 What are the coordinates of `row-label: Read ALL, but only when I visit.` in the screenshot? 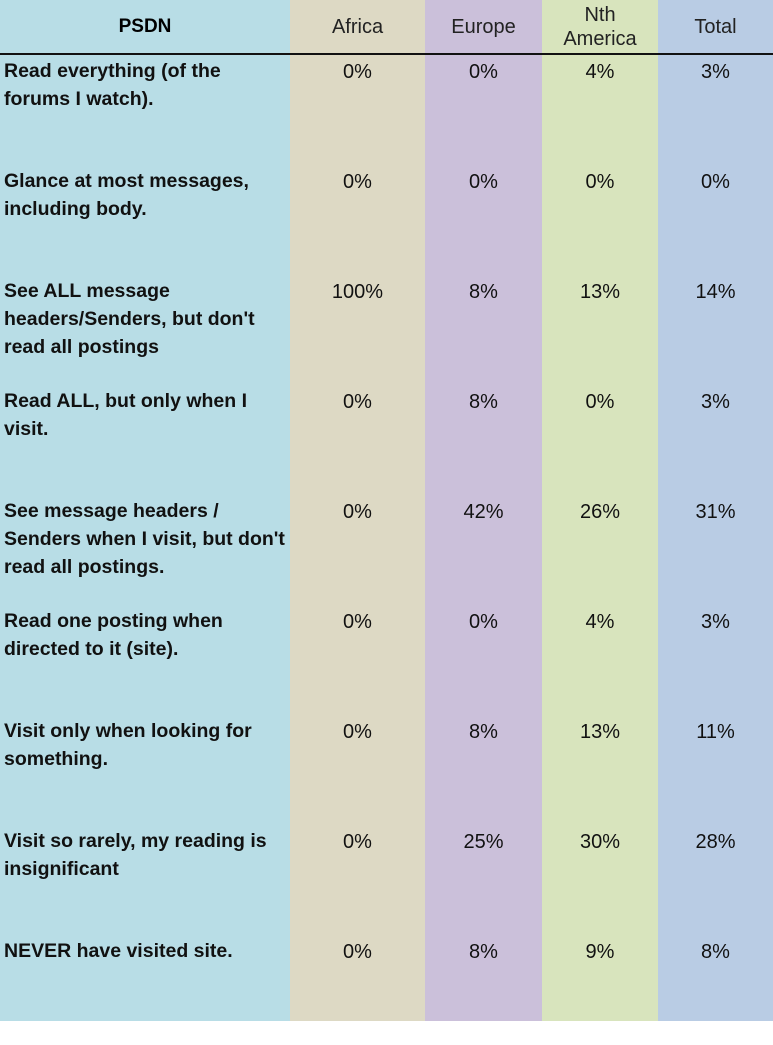 It's located at (126, 415).